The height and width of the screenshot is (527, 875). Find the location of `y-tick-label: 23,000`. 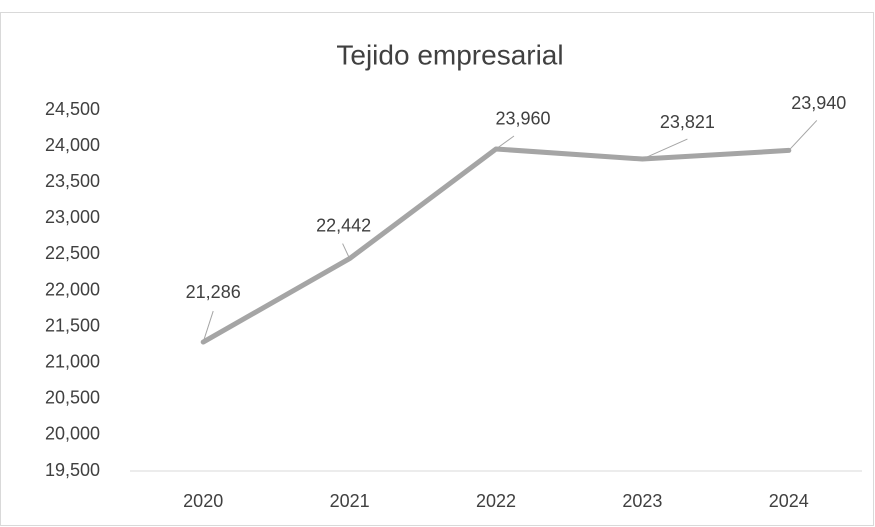

y-tick-label: 23,000 is located at coordinates (72, 217).